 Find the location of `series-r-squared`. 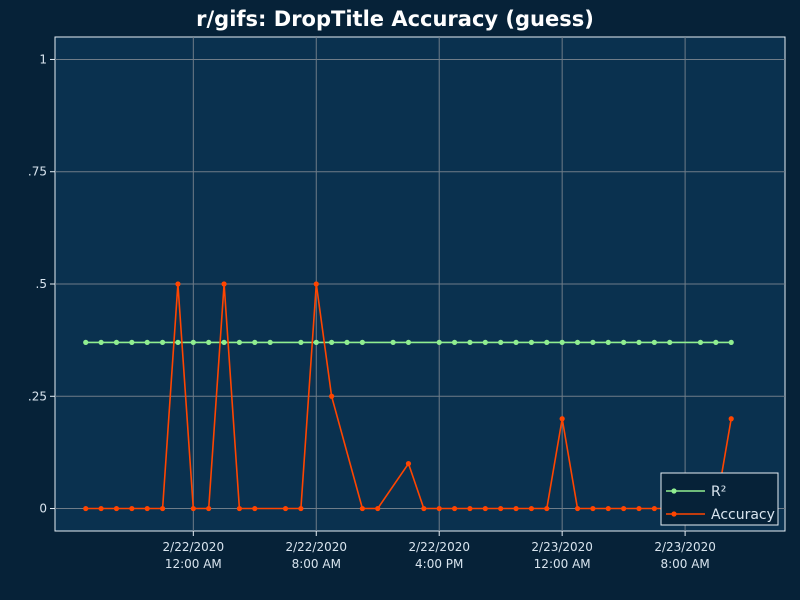

series-r-squared is located at coordinates (408, 342).